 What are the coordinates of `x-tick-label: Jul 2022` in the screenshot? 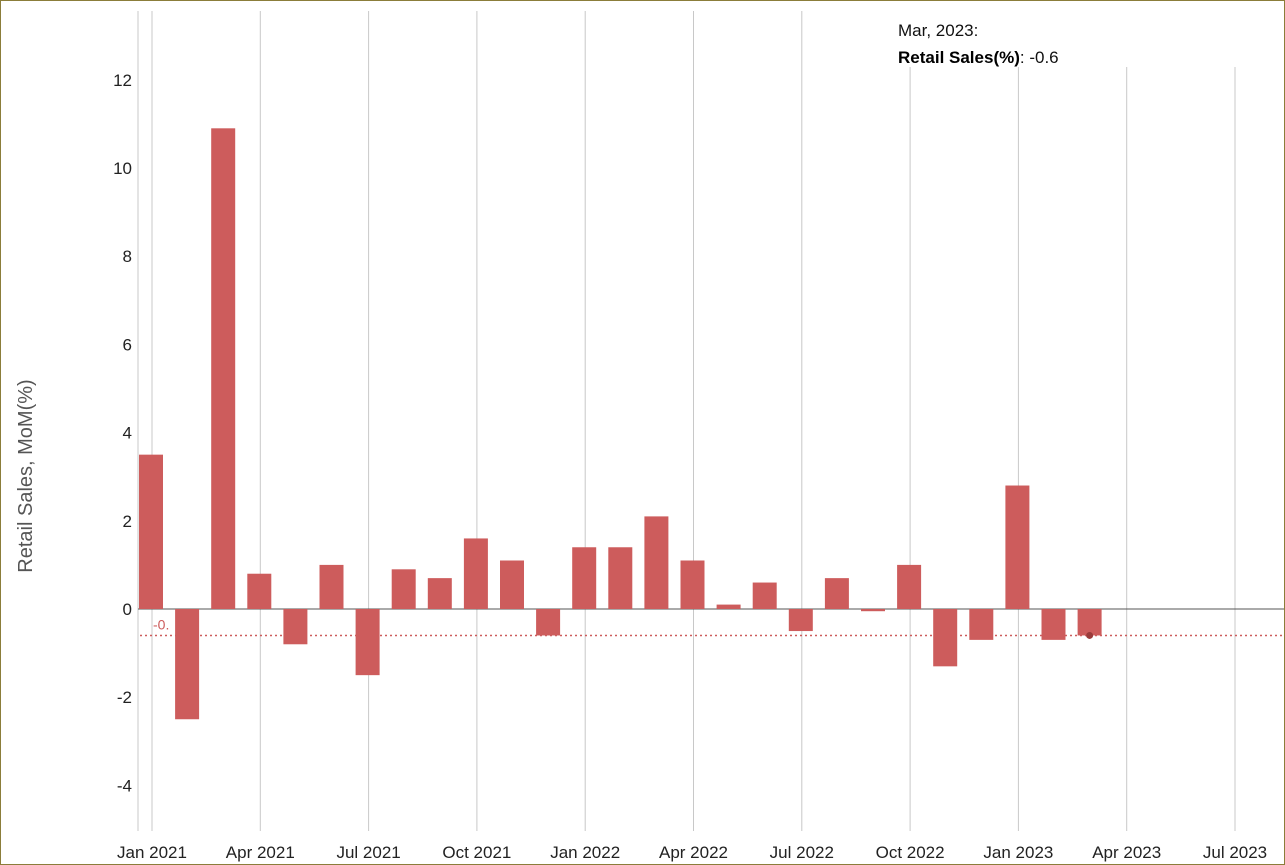 It's located at (802, 852).